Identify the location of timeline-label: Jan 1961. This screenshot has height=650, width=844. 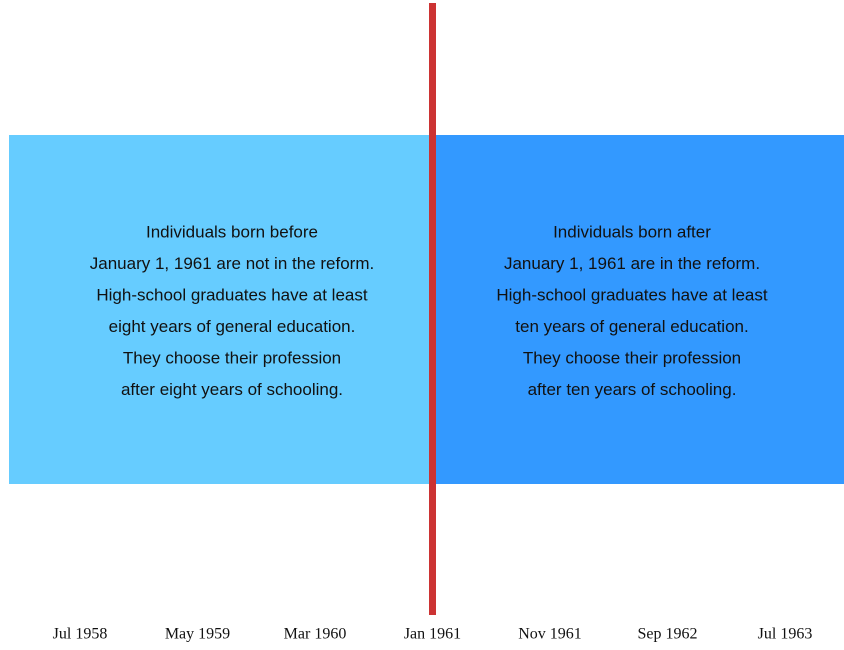
(432, 634).